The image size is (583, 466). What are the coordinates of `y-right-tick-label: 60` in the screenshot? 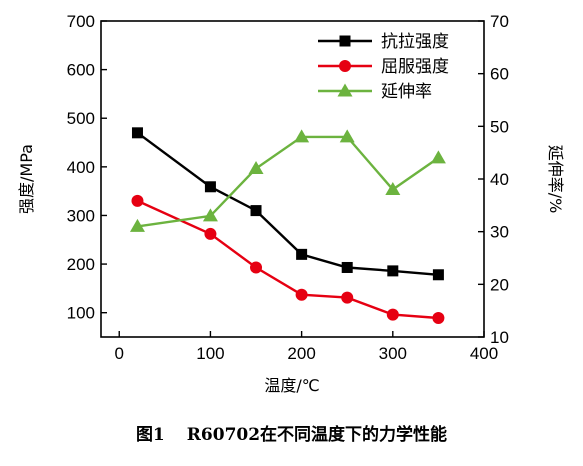 It's located at (499, 74).